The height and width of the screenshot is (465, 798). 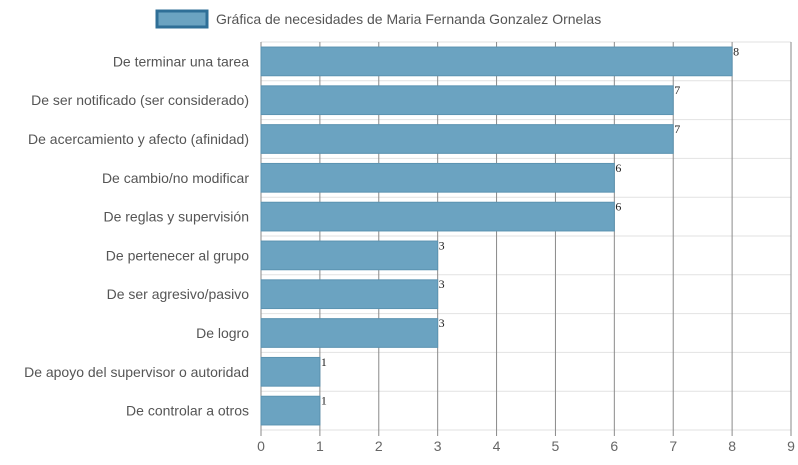 What do you see at coordinates (379, 446) in the screenshot?
I see `x-tick-label: 2` at bounding box center [379, 446].